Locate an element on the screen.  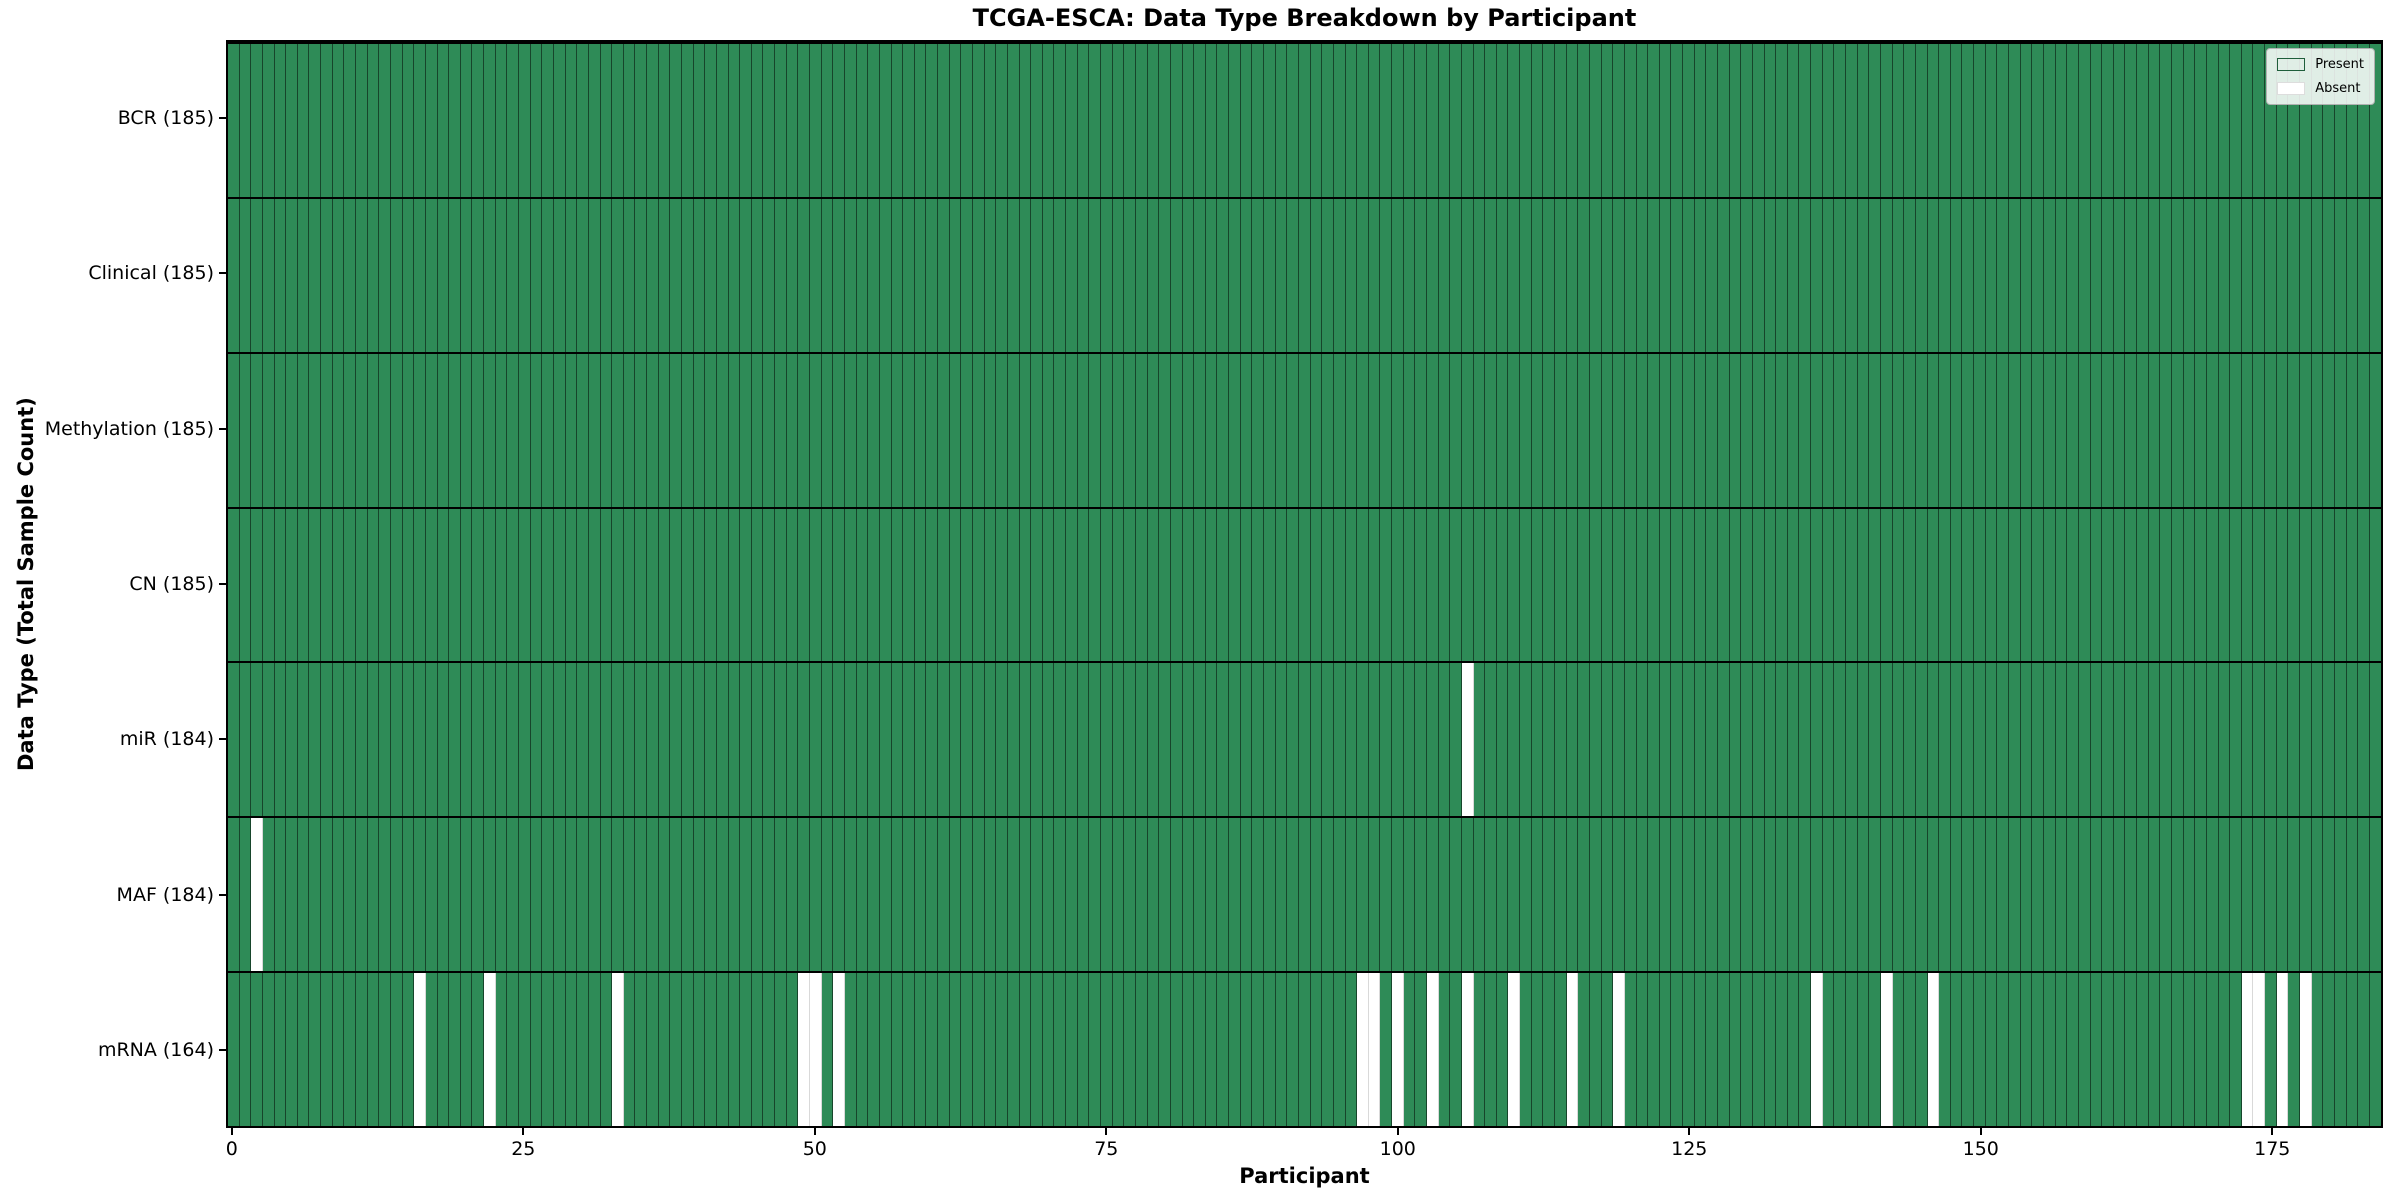
data-type-row-clinical is located at coordinates (1304, 274).